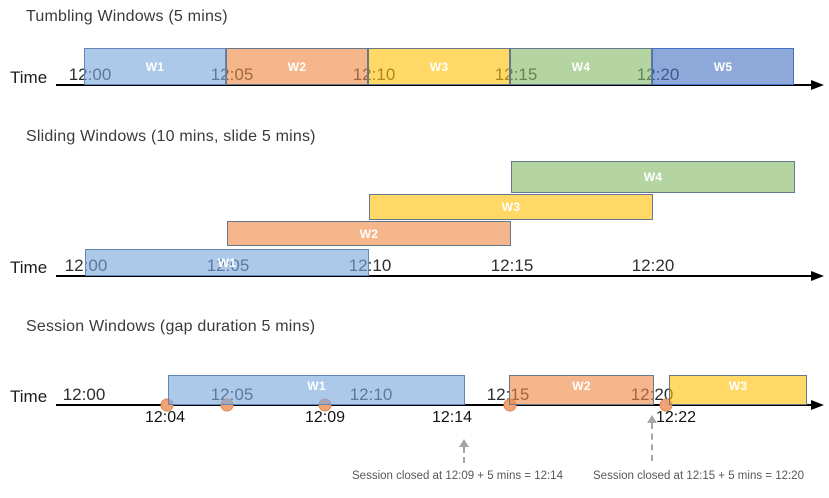  Describe the element at coordinates (698, 476) in the screenshot. I see `session-closed-annotation: Session closed at 12:15 + 5 mins = 12:20` at that location.